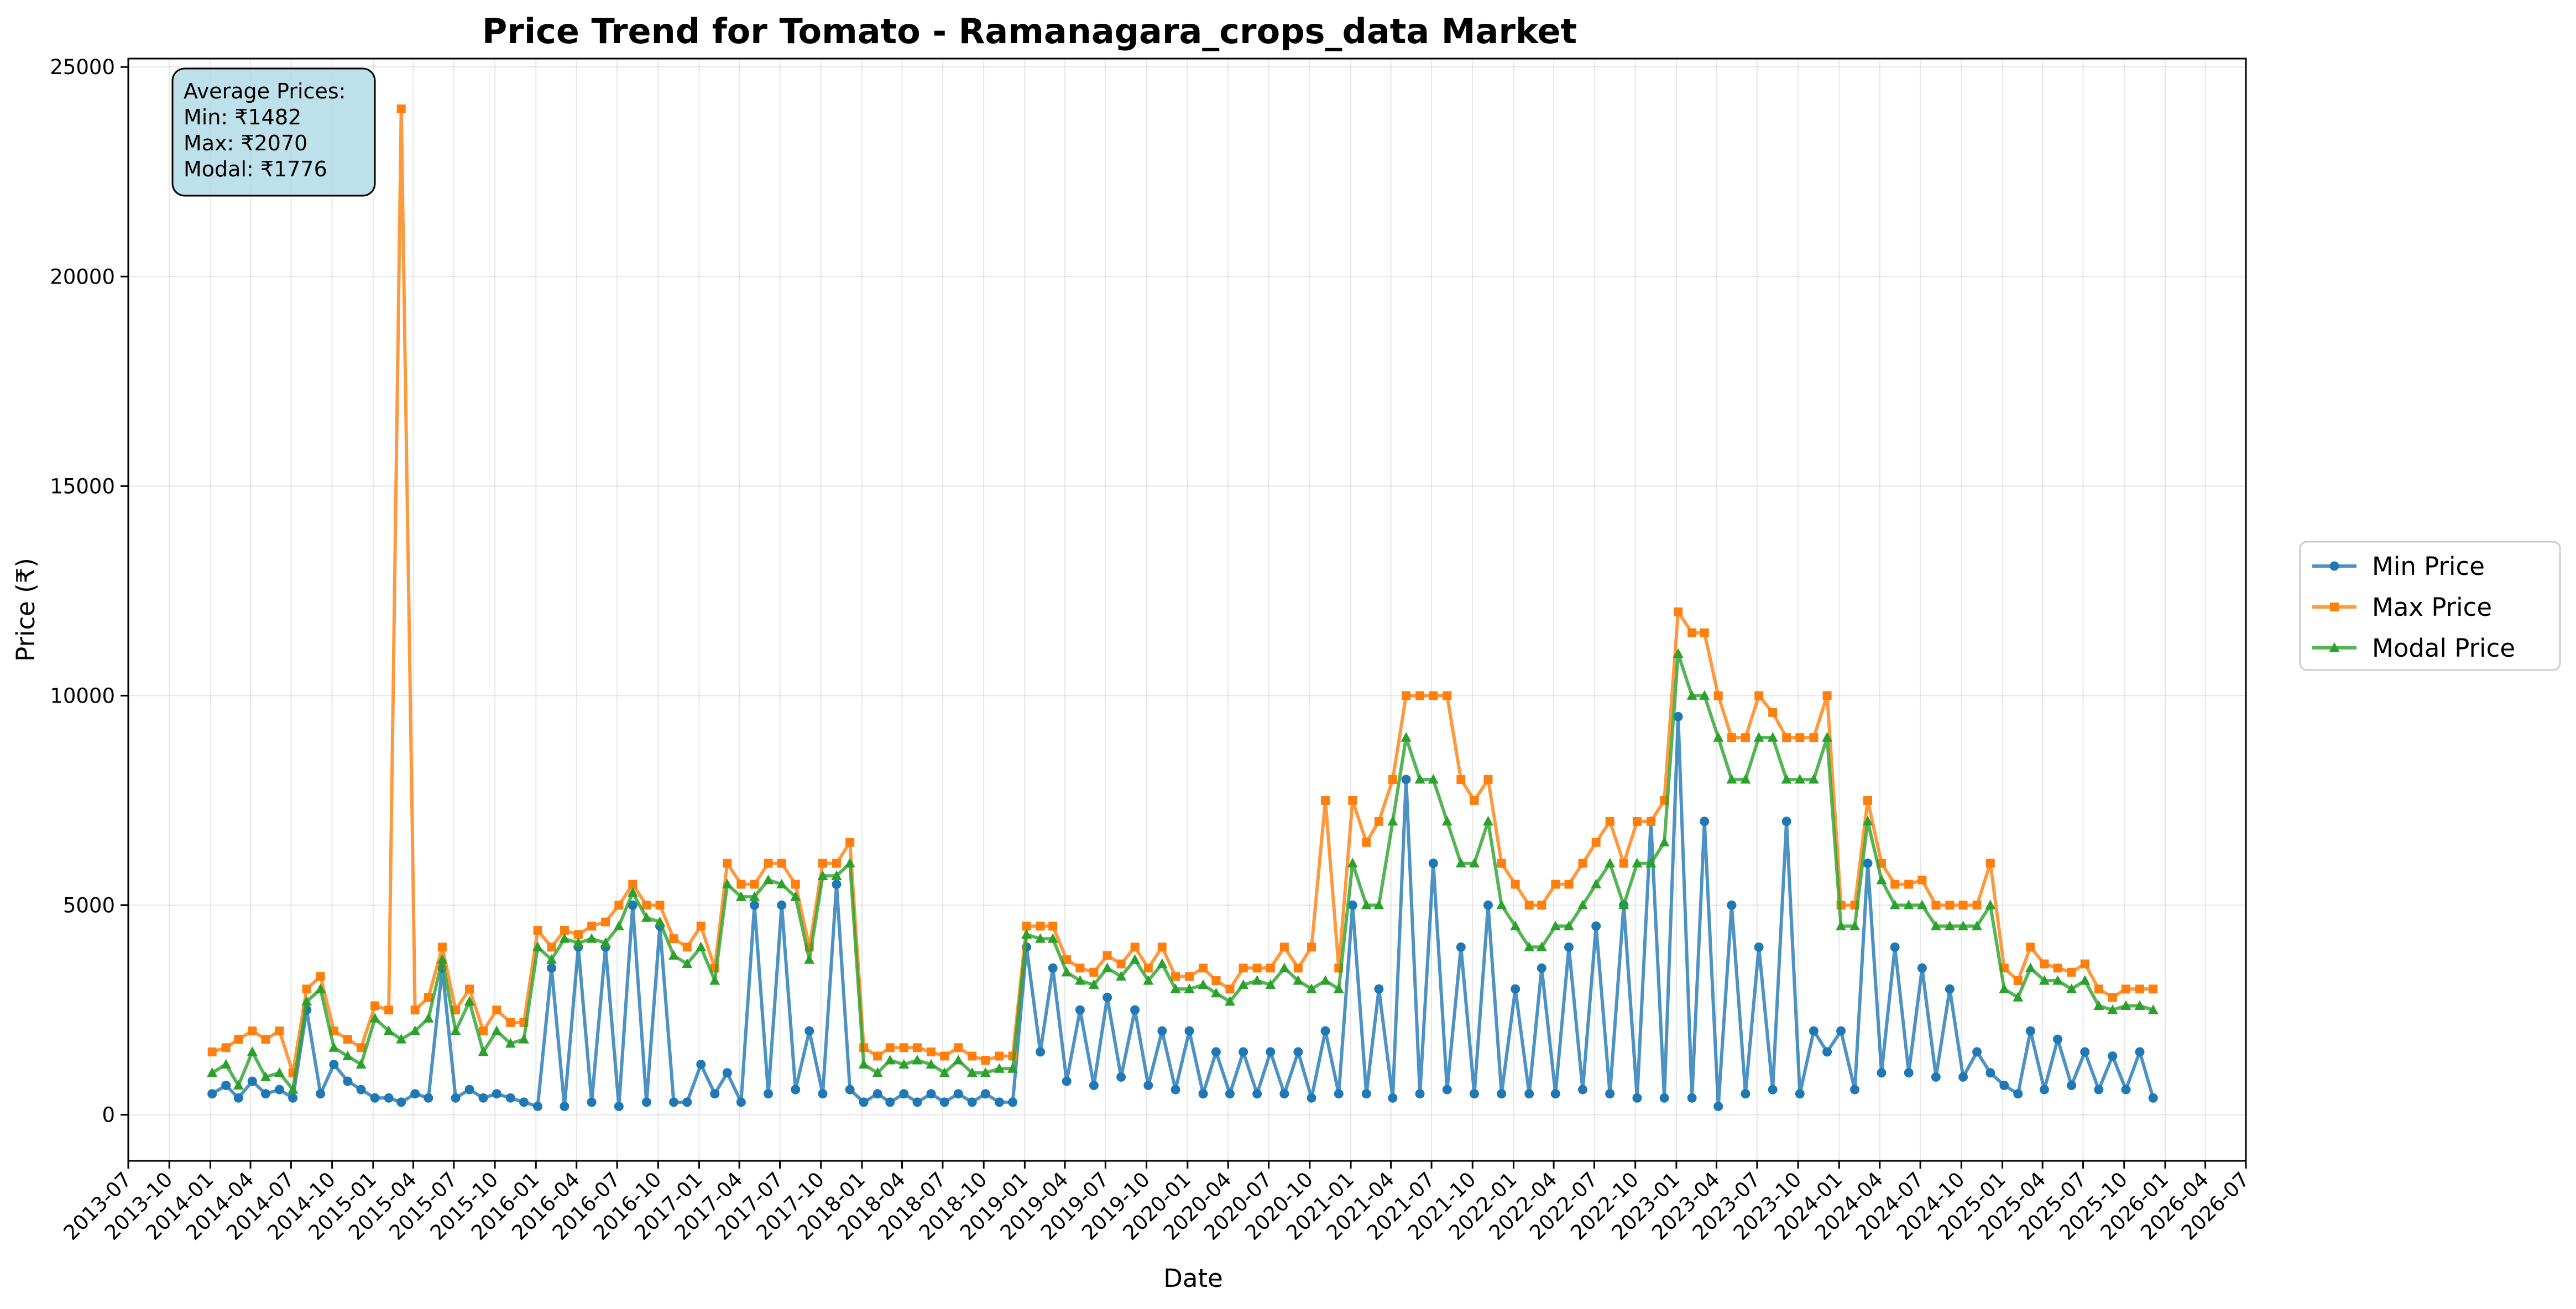  Describe the element at coordinates (2334, 607) in the screenshot. I see `legend-marker-max-price` at that location.